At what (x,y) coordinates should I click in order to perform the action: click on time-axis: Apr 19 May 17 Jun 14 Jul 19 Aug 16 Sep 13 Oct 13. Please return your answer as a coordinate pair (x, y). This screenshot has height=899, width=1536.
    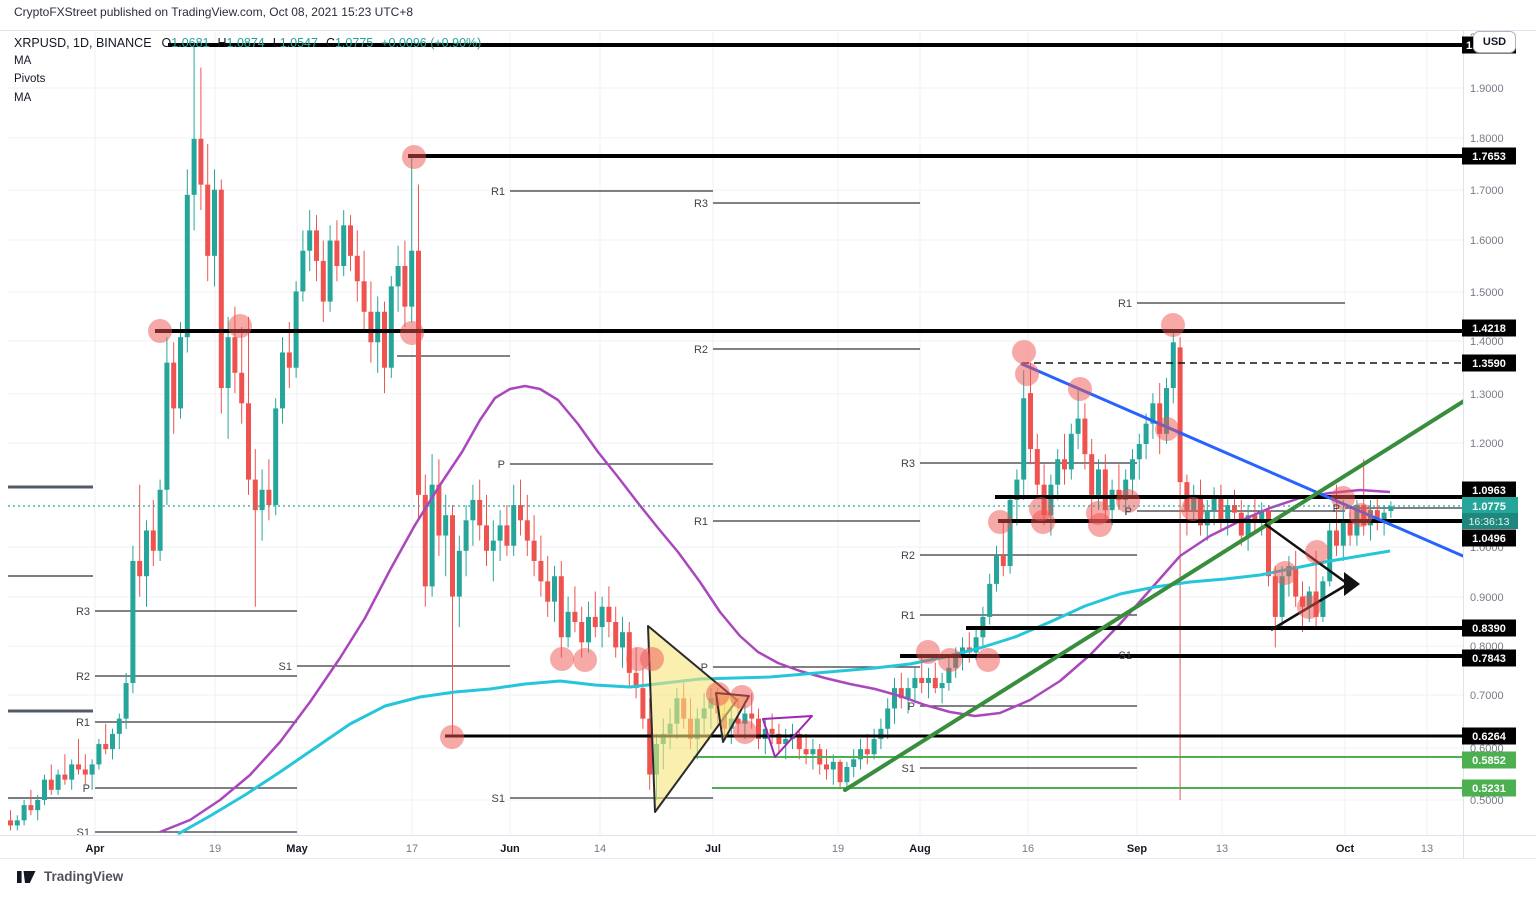
    Looking at the image, I should click on (760, 849).